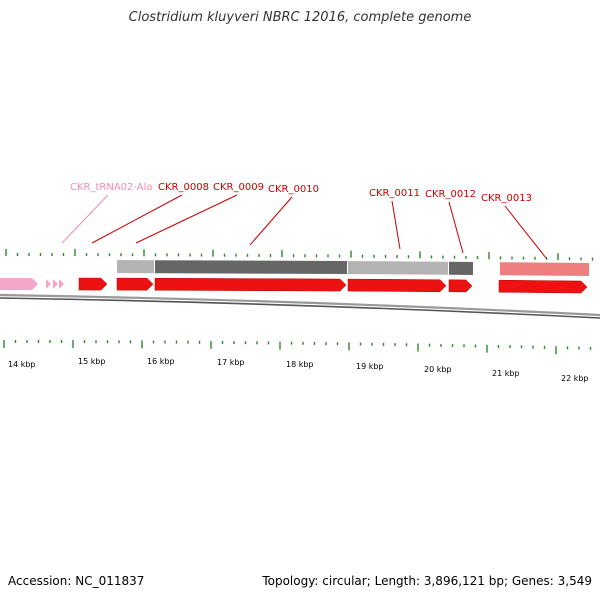 This screenshot has height=600, width=600. What do you see at coordinates (344, 581) in the screenshot?
I see `topology-value: circular` at bounding box center [344, 581].